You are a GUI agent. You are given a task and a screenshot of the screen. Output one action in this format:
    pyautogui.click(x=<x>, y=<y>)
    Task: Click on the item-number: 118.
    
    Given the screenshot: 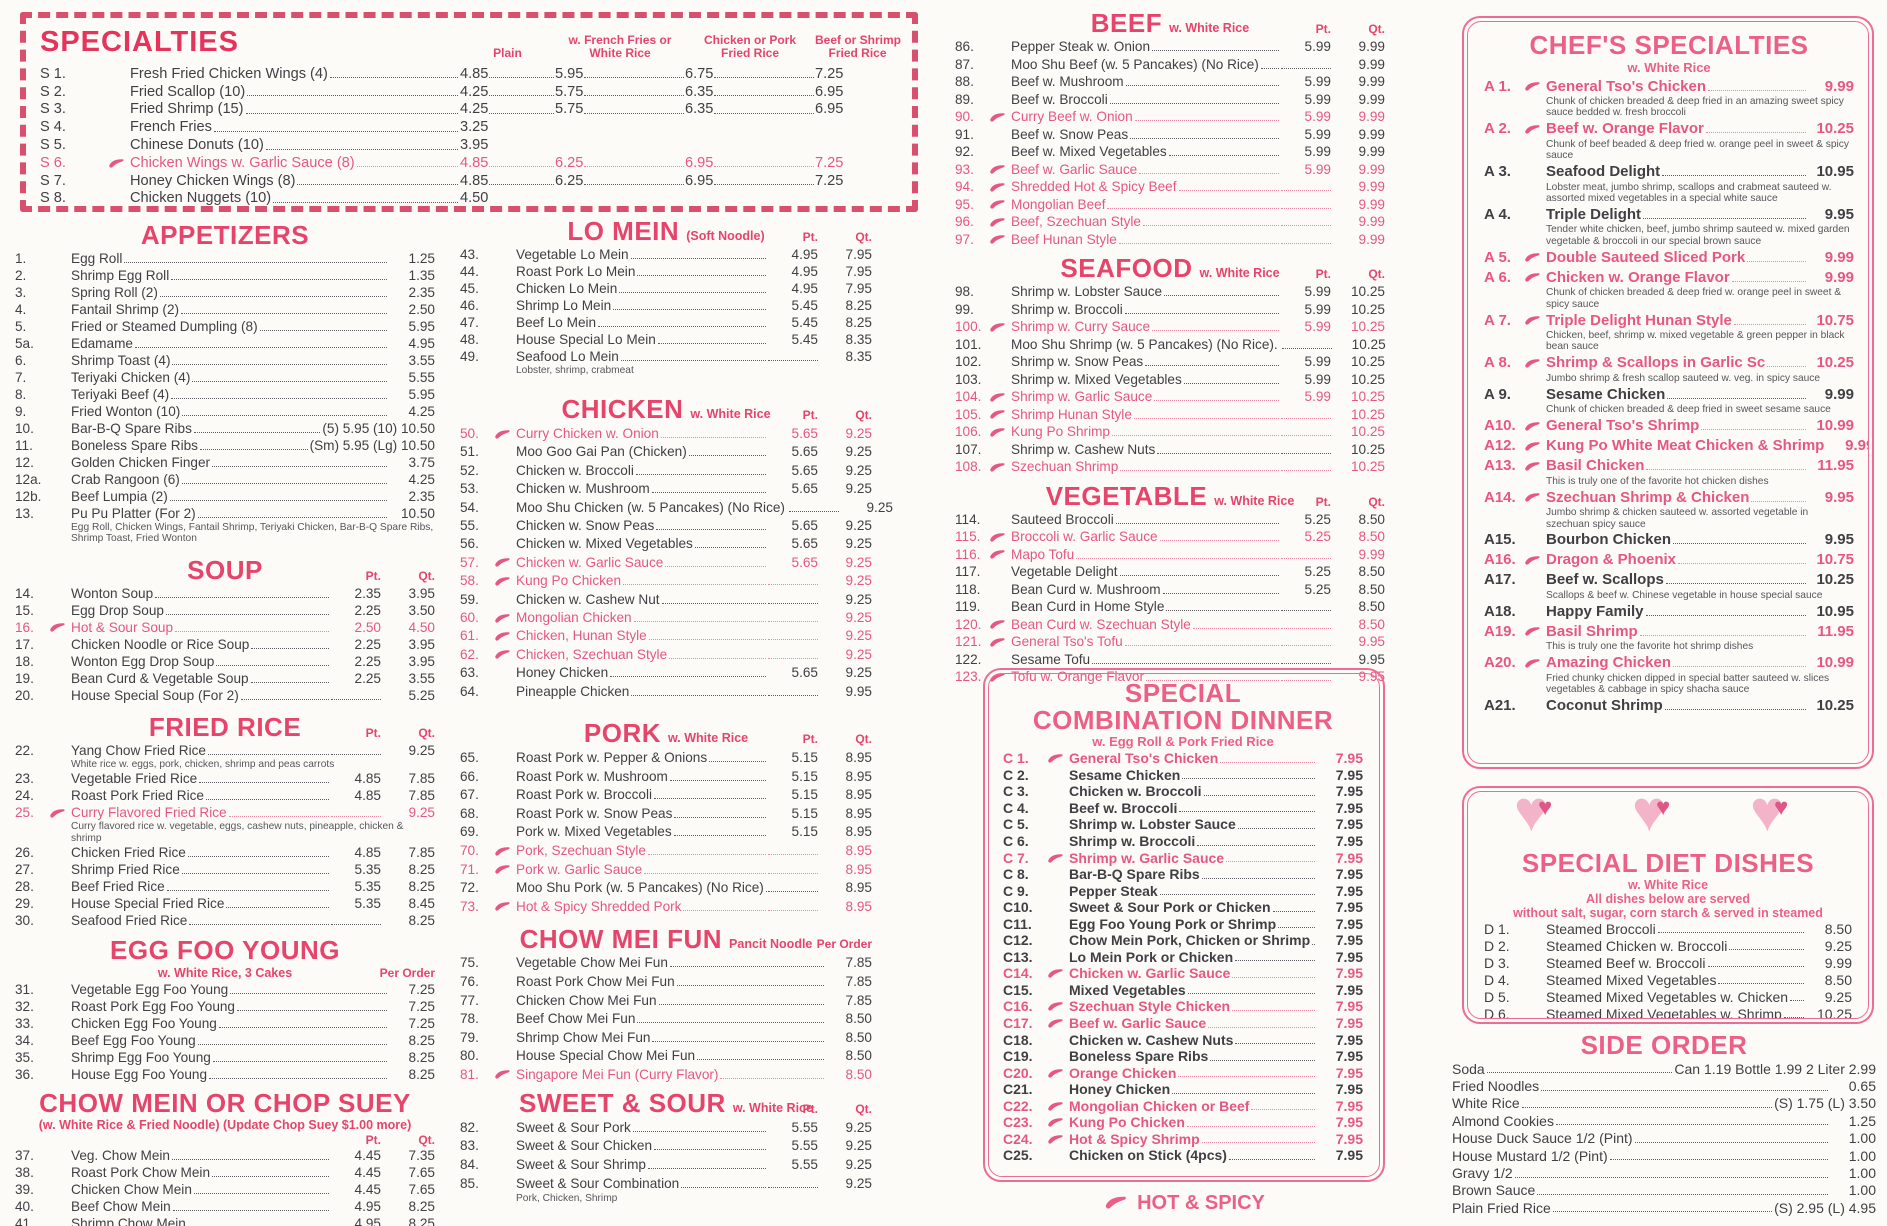 What is the action you would take?
    pyautogui.click(x=968, y=589)
    